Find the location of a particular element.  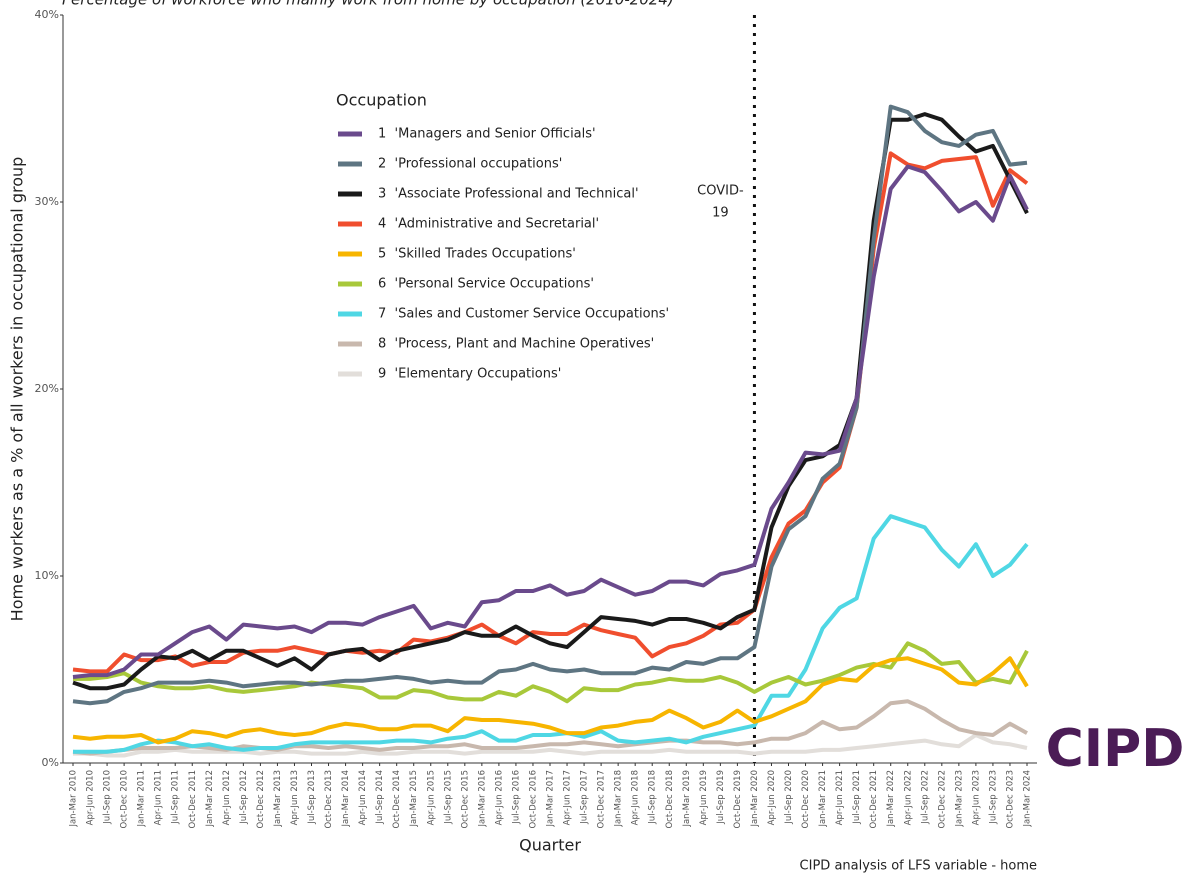

annotation: 19 is located at coordinates (720, 213).